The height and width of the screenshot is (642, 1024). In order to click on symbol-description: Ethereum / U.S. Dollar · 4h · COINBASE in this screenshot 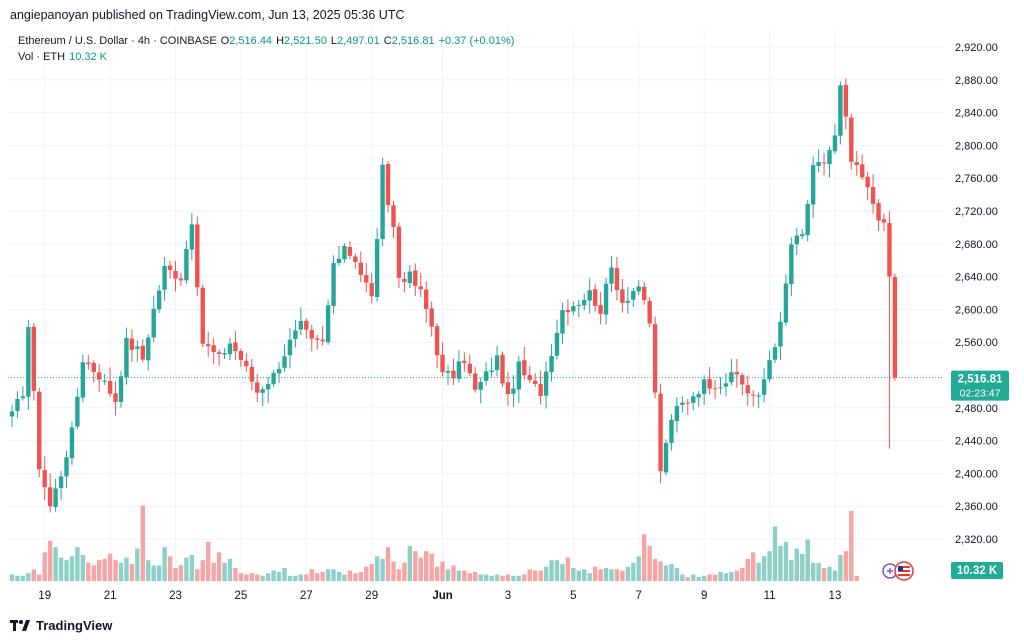, I will do `click(117, 41)`.